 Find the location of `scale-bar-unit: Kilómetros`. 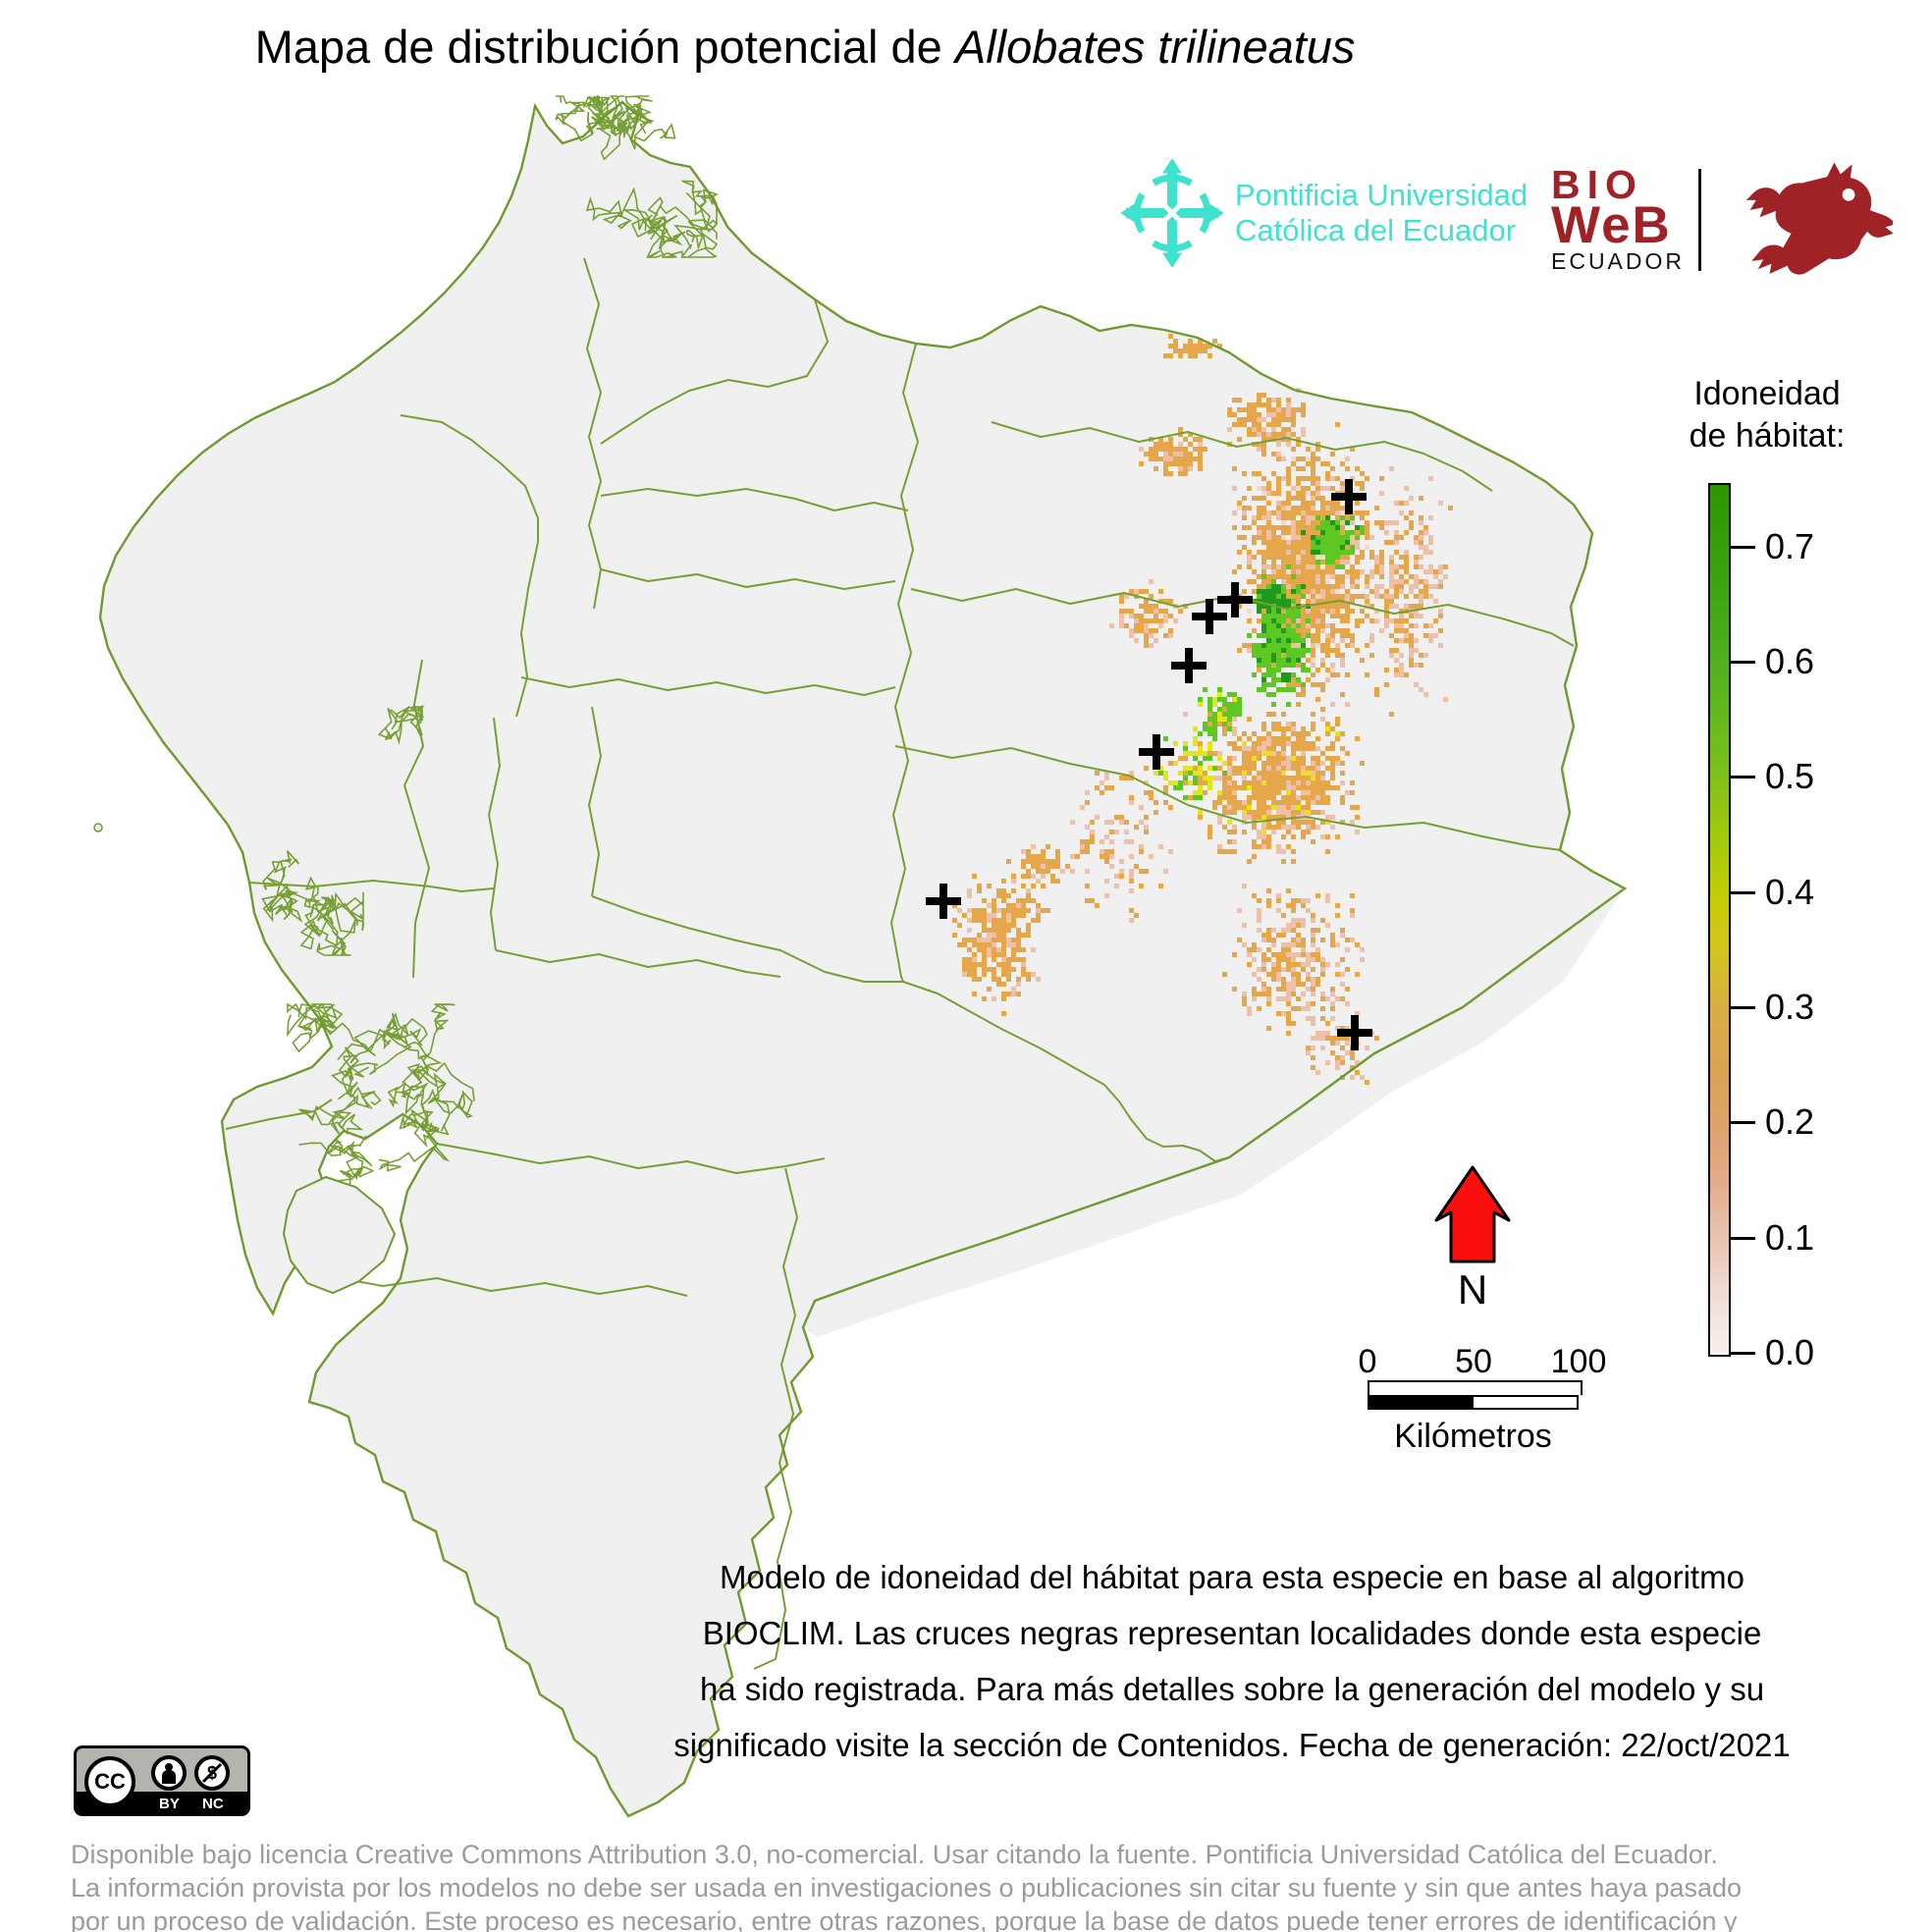

scale-bar-unit: Kilómetros is located at coordinates (1473, 1436).